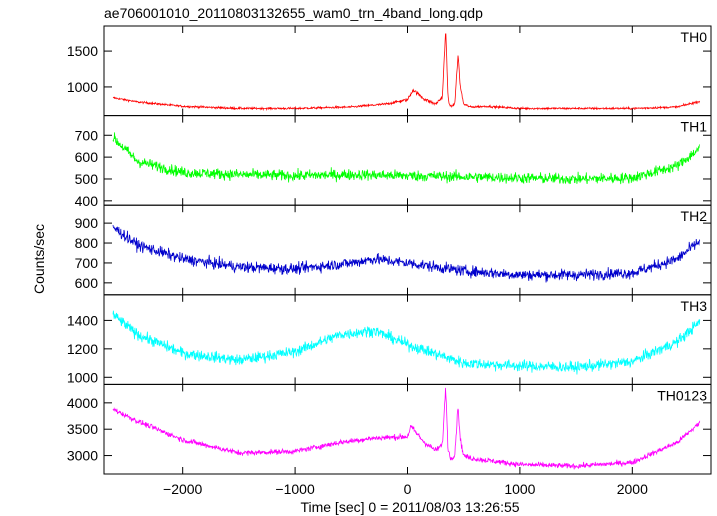  I want to click on x-tick-label: −2000, so click(183, 489).